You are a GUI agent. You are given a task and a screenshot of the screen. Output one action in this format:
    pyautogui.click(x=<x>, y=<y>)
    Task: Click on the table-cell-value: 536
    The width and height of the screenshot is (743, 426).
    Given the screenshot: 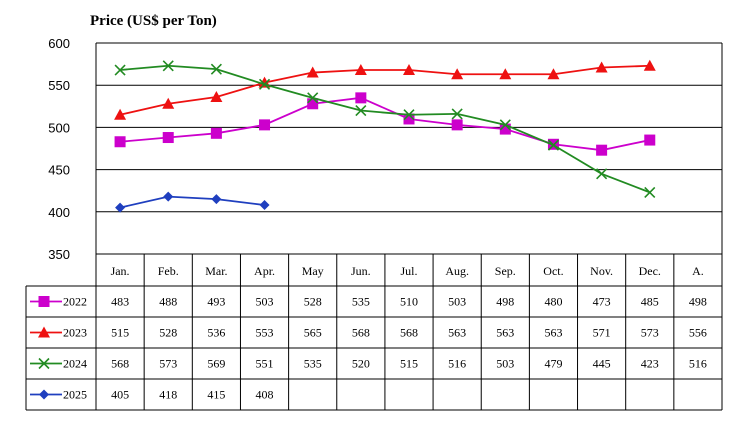 What is the action you would take?
    pyautogui.click(x=216, y=333)
    